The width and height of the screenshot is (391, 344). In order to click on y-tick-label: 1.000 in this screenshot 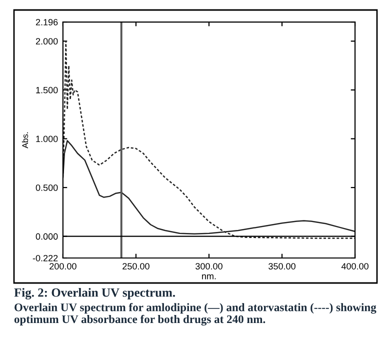, I will do `click(47, 139)`.